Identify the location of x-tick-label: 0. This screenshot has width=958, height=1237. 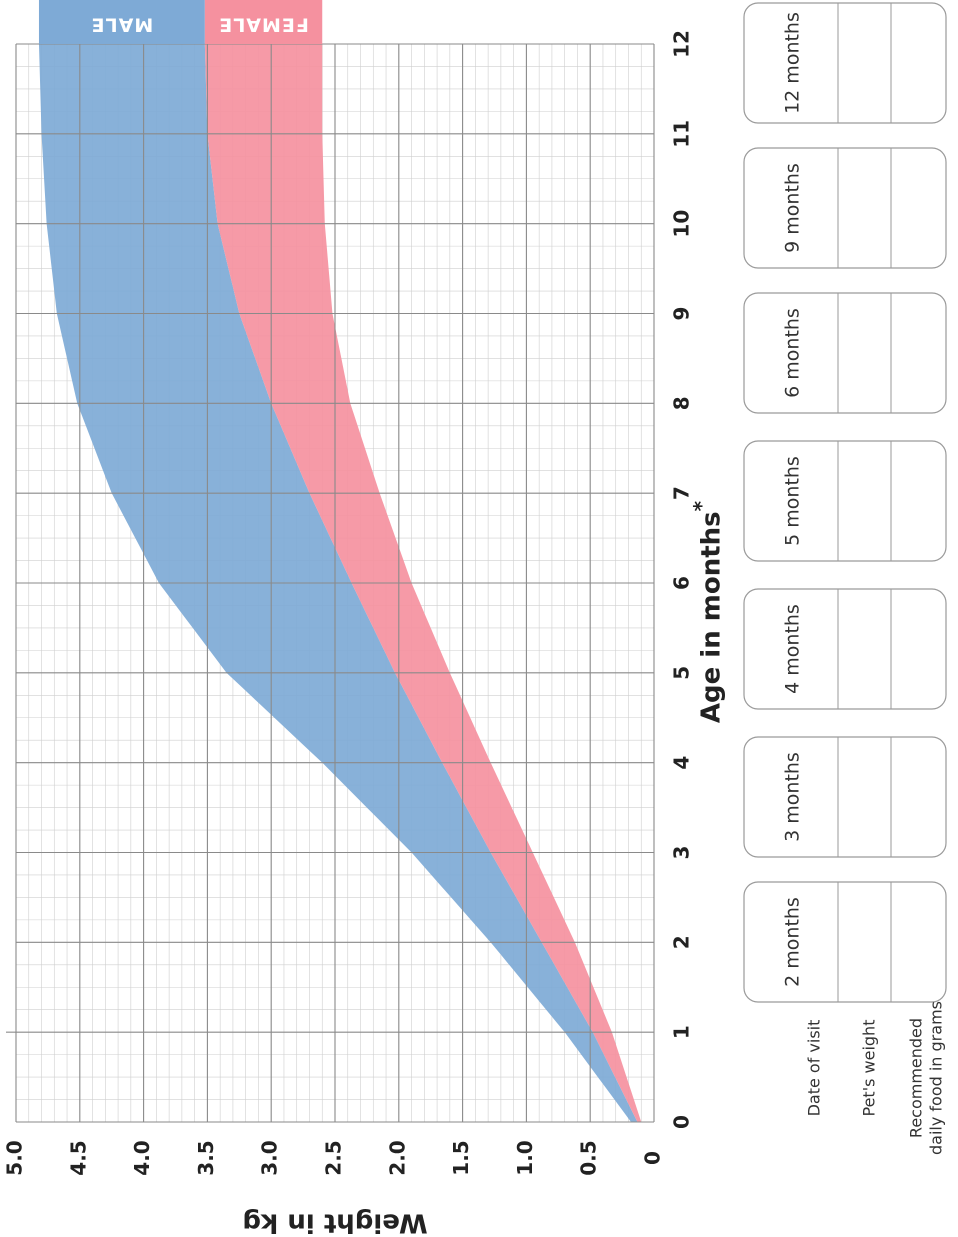
(682, 1122).